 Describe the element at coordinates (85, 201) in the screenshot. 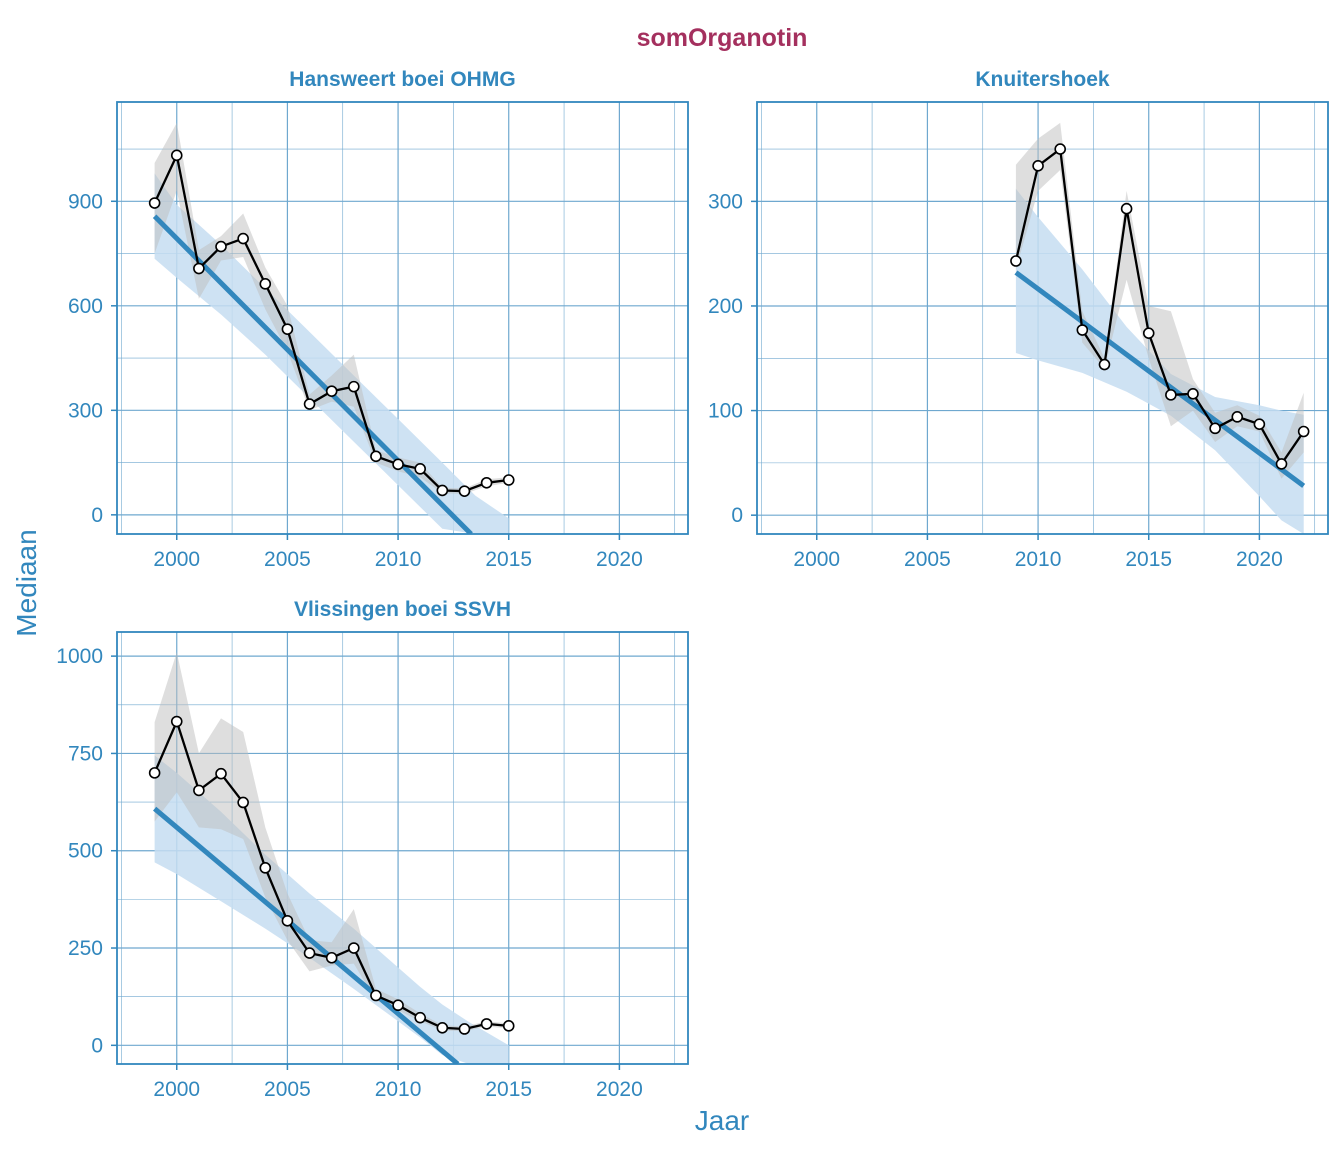

I see `y-tick-label: 900` at that location.